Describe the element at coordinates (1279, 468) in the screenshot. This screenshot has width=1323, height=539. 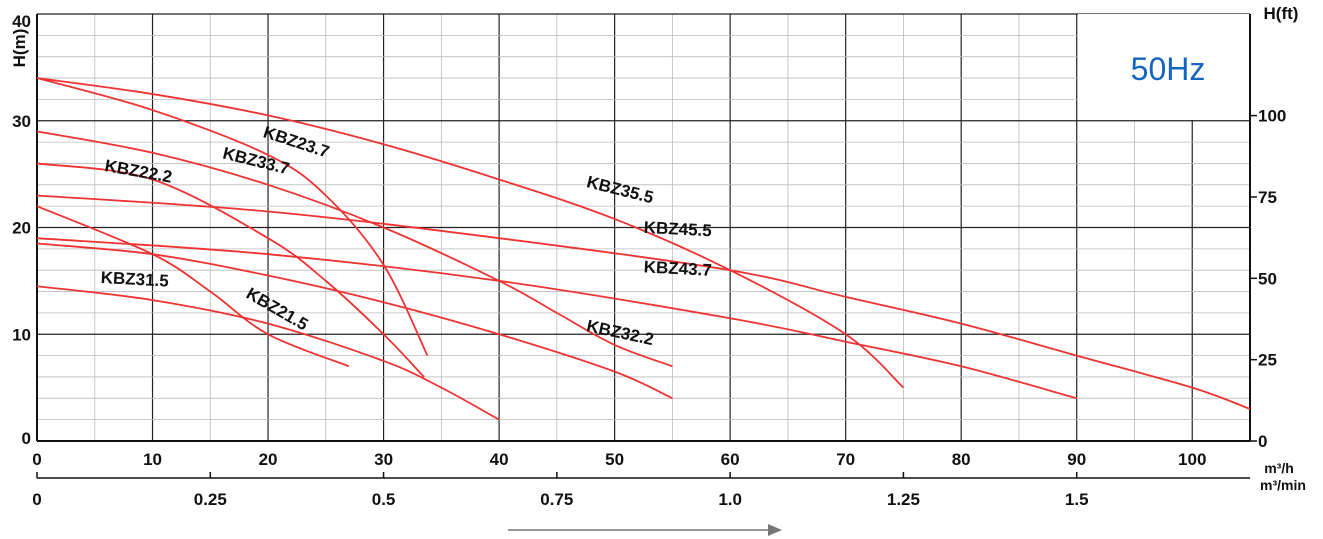
I see `x-unit-primary: m³/h` at that location.